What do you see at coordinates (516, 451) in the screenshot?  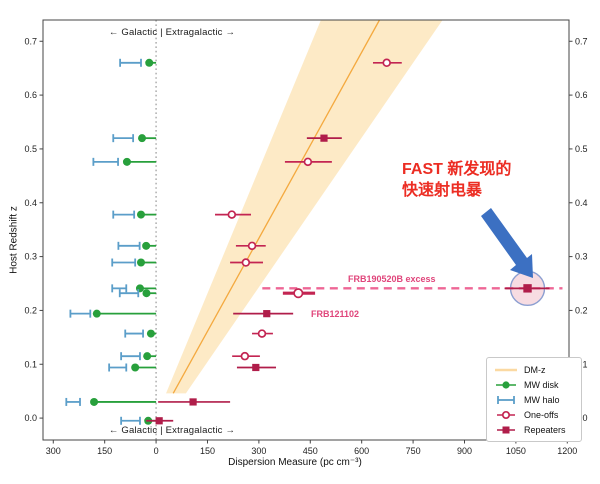 I see `x-tick-label: 1050` at bounding box center [516, 451].